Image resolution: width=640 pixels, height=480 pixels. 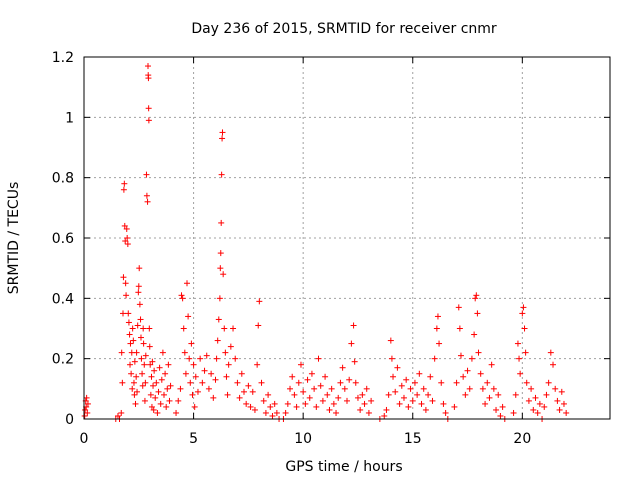 I want to click on x-tick-label: 20, so click(x=522, y=439).